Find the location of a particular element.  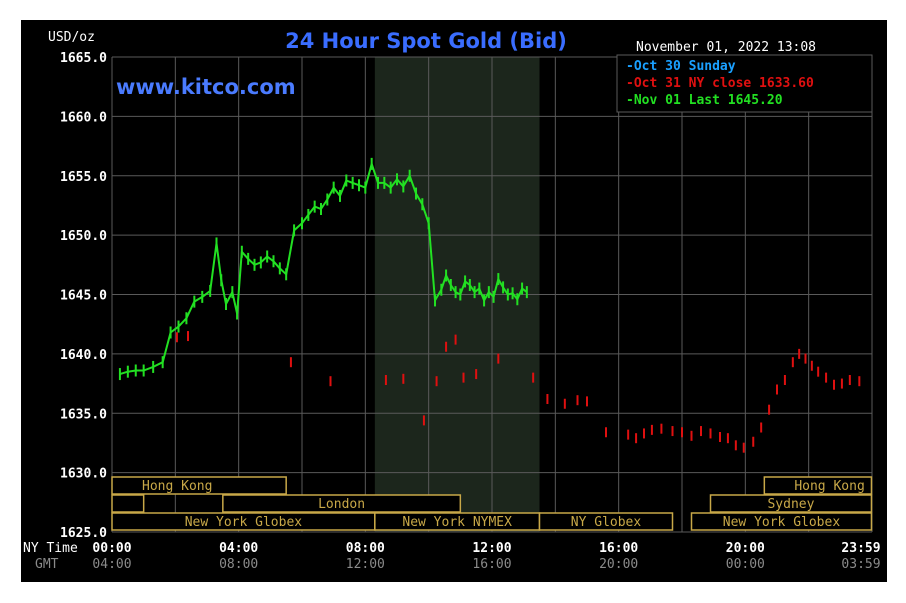

y-tick-label: 1665.0 is located at coordinates (83, 58).